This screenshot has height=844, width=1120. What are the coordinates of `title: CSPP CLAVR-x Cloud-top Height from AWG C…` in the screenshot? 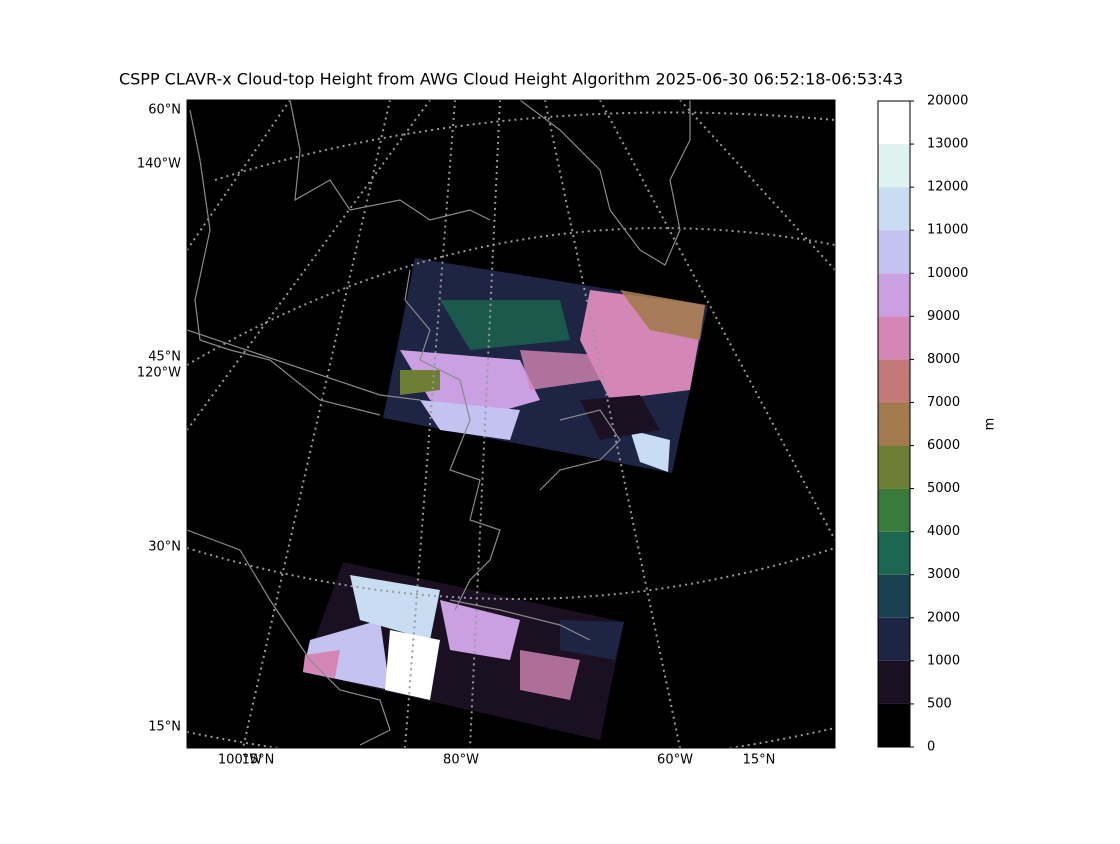 It's located at (511, 79).